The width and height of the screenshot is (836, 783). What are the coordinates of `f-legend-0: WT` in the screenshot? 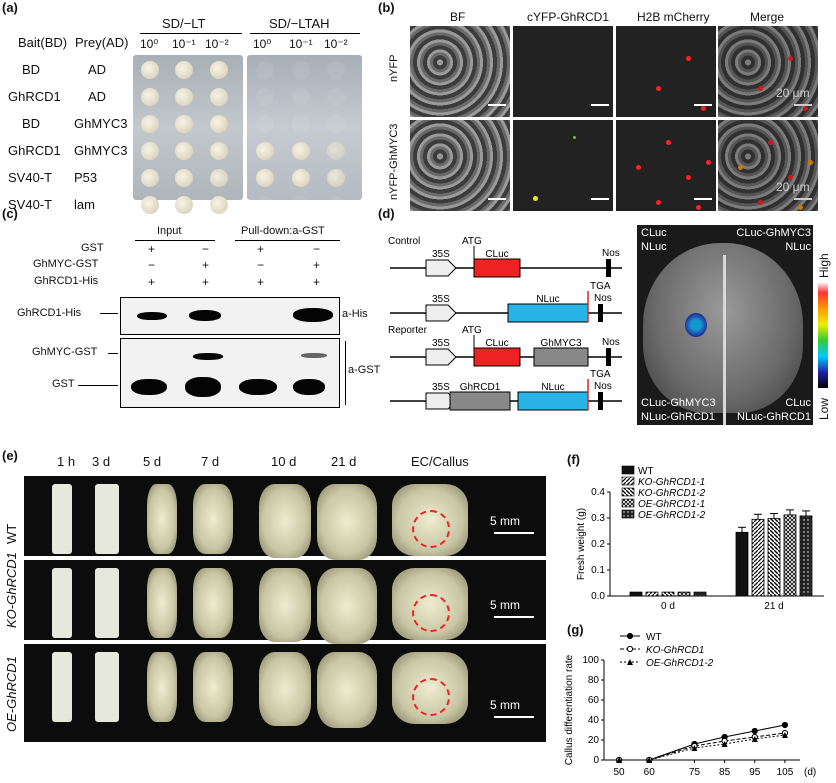 It's located at (646, 471).